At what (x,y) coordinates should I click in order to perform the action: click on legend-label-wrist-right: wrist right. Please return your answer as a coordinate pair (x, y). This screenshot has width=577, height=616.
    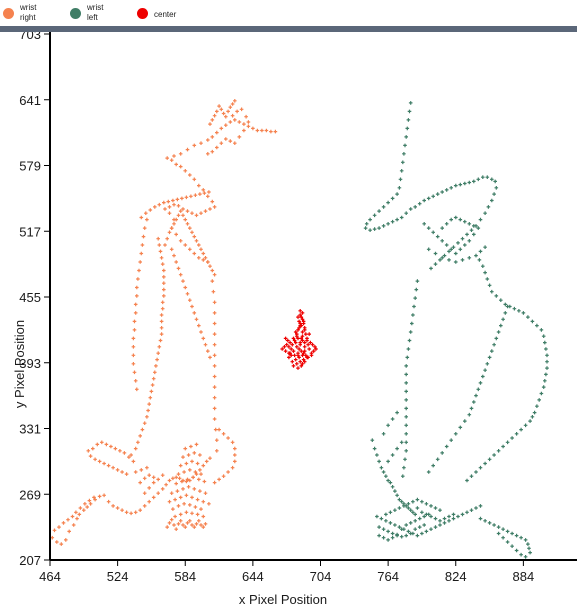
    Looking at the image, I should click on (28, 12).